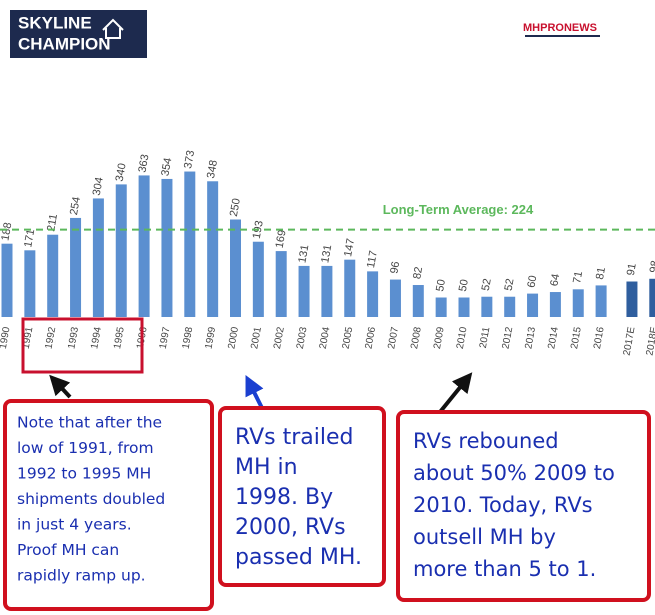  Describe the element at coordinates (233, 338) in the screenshot. I see `x-tick-label: 2000` at that location.